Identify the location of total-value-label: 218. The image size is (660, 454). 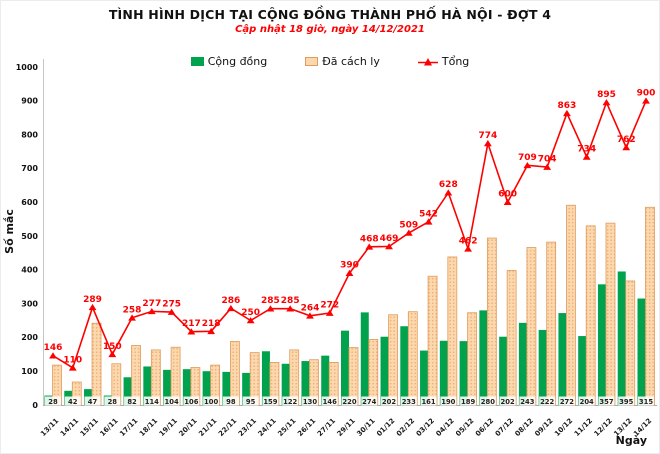
(211, 324).